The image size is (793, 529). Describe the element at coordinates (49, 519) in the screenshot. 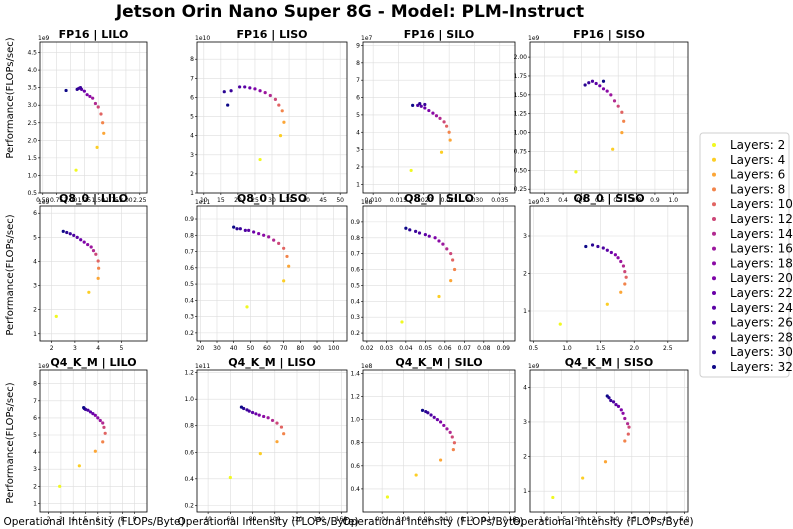

I see `x-tick-label: 2` at that location.